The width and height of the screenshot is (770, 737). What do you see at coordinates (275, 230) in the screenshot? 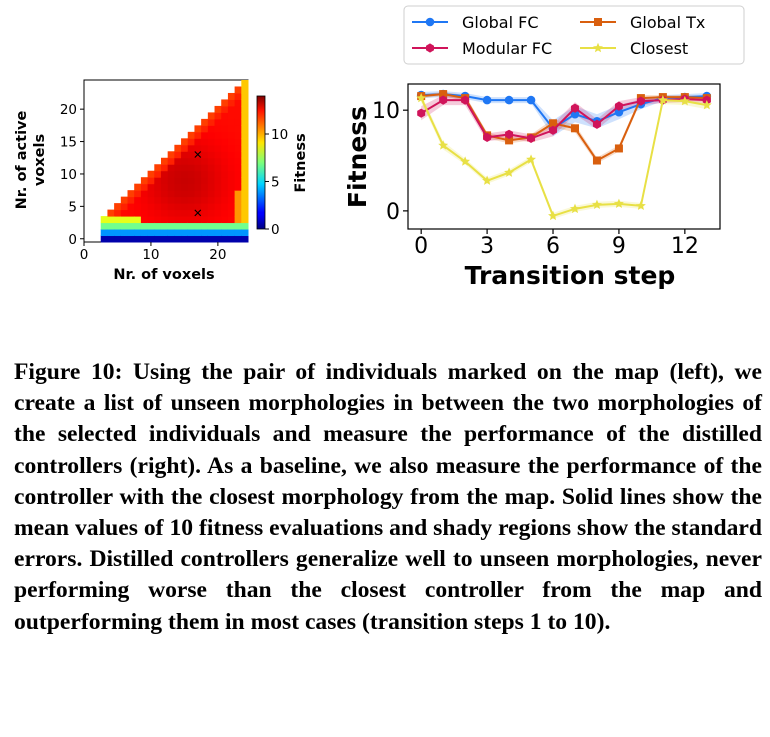
I see `colorbar-tick-label: 0` at bounding box center [275, 230].